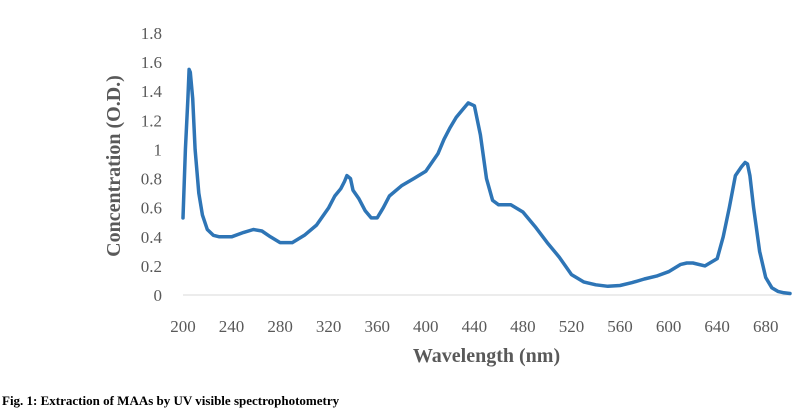 The height and width of the screenshot is (415, 798). I want to click on x-tick-label: 640, so click(717, 326).